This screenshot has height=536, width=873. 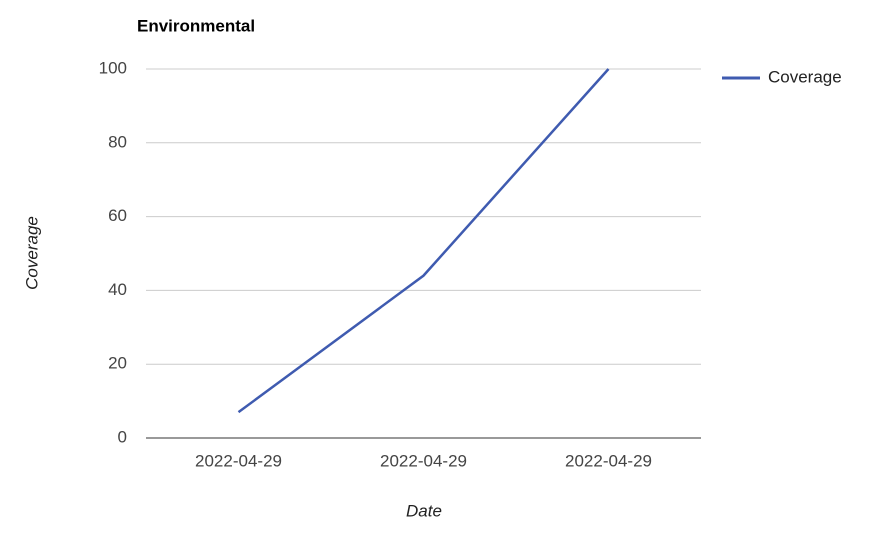 I want to click on y-tick-label: 80, so click(x=117, y=141).